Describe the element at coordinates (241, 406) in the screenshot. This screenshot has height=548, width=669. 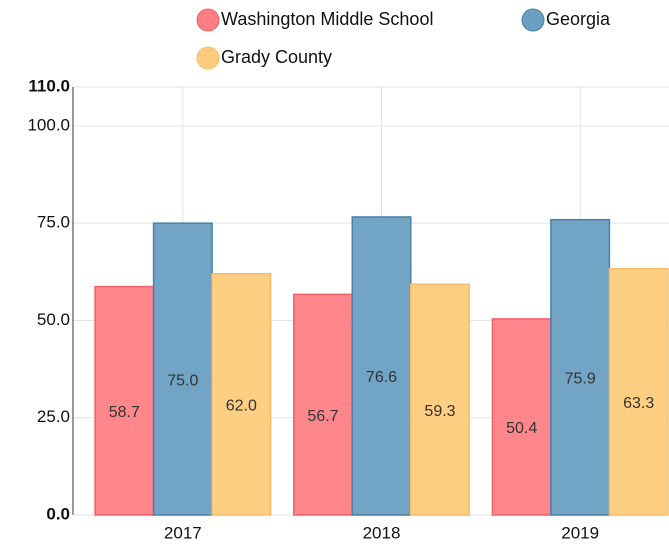
I see `value-label: 62.0` at that location.